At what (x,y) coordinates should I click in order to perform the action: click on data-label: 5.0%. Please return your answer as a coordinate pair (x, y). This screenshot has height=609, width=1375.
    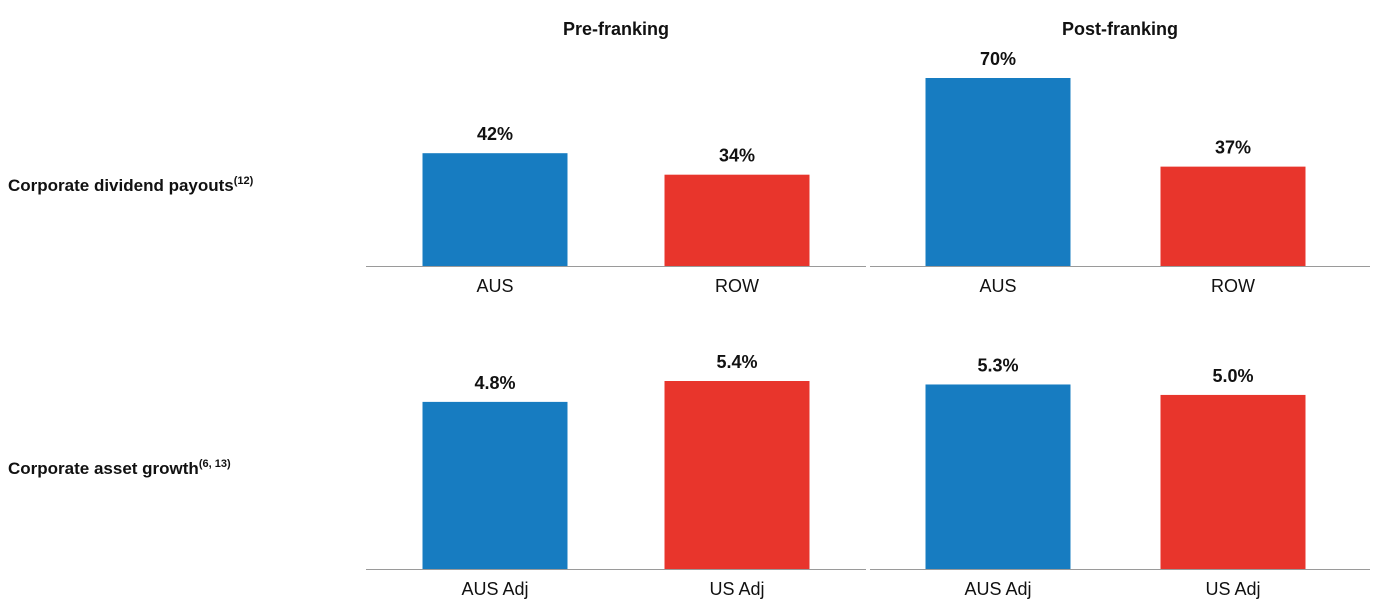
    Looking at the image, I should click on (1232, 376).